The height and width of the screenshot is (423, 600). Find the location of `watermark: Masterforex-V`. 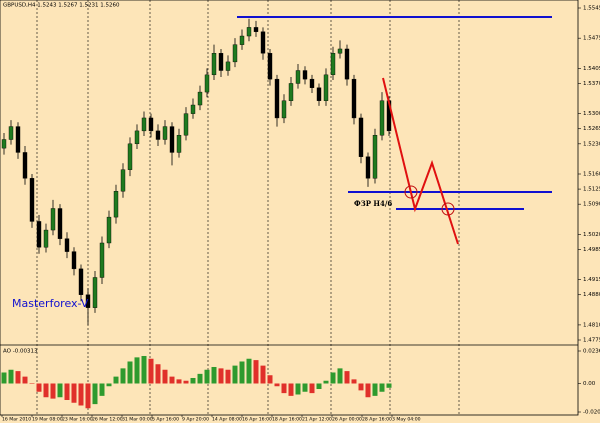

watermark: Masterforex-V is located at coordinates (50, 303).